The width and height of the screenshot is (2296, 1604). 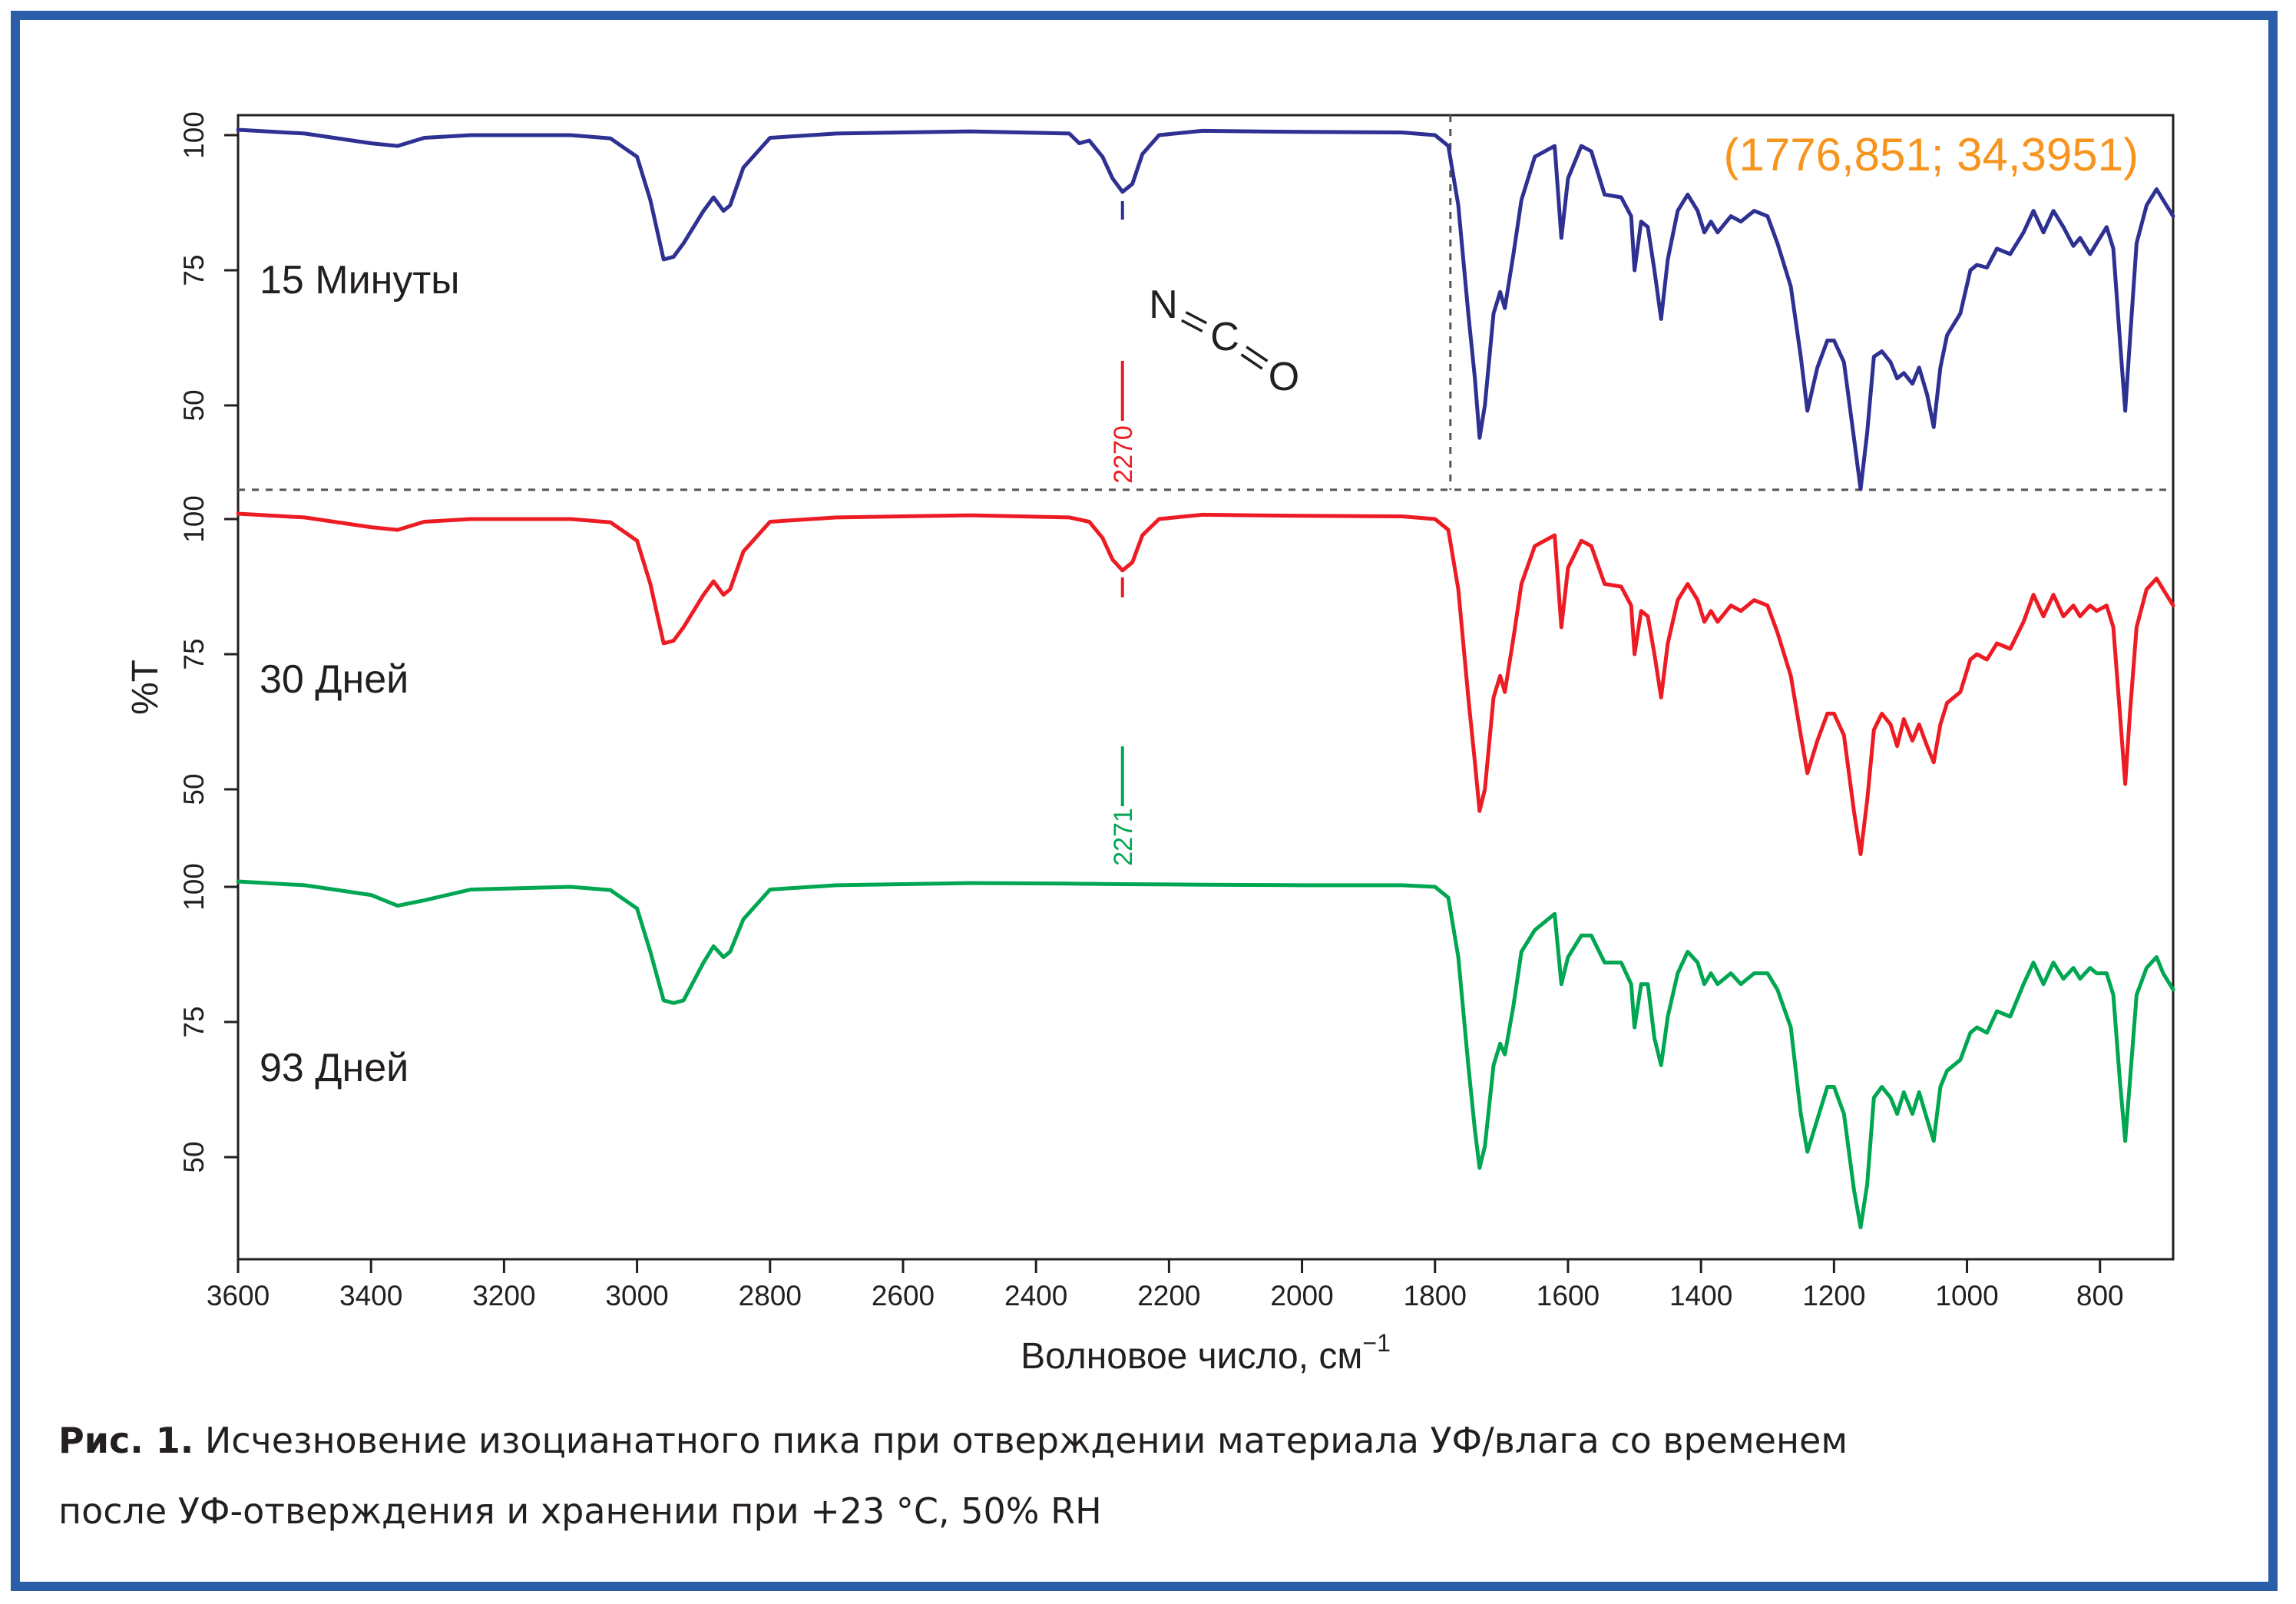 I want to click on x-tick-label: 2200, so click(x=1168, y=1295).